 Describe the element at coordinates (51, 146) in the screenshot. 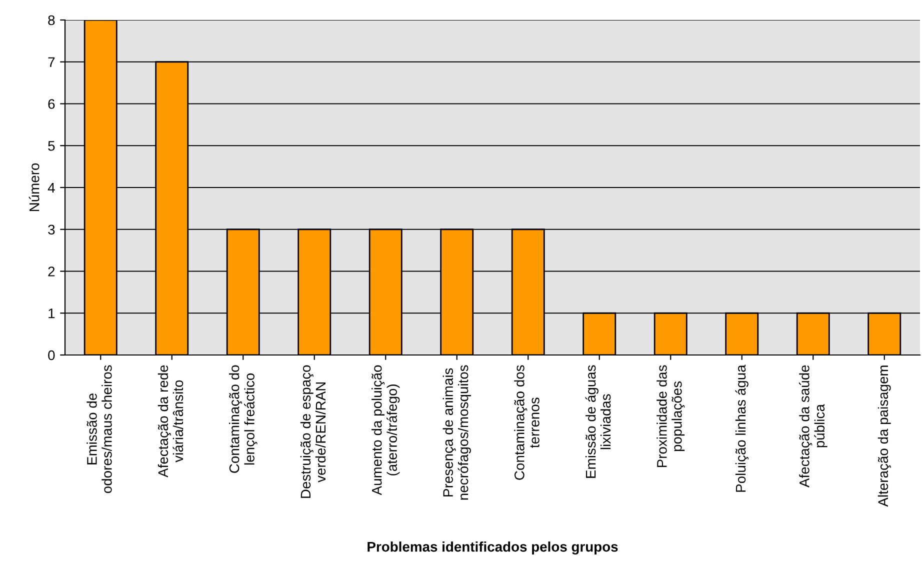

I see `y-tick-label: 5` at that location.